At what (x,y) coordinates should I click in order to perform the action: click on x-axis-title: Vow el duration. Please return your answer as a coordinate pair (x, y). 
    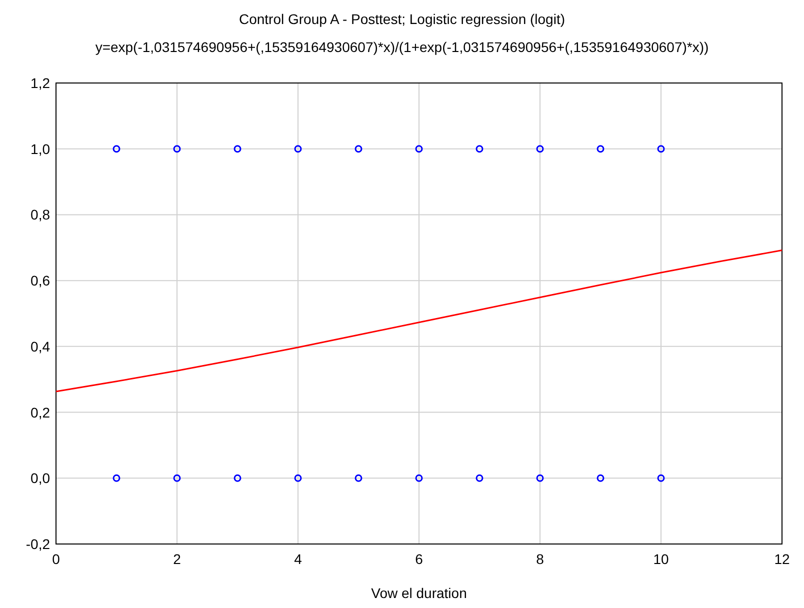
    Looking at the image, I should click on (419, 593).